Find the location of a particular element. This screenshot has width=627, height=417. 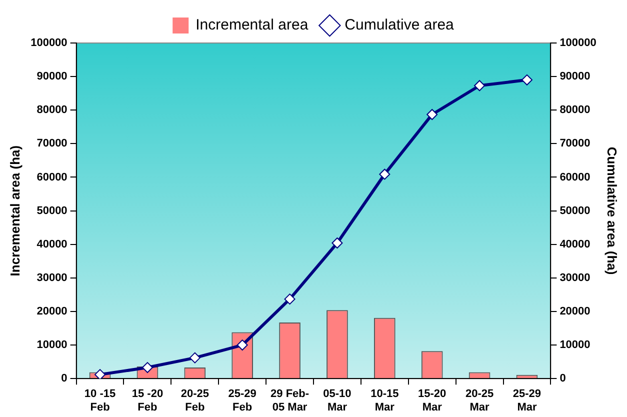

y2-tick-label: 20000 is located at coordinates (575, 312).